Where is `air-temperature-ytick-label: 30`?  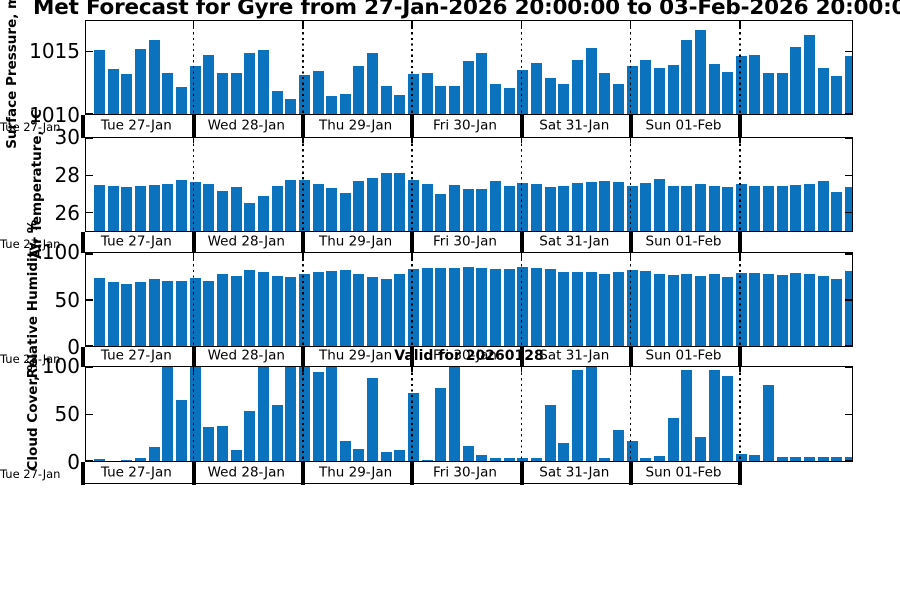 air-temperature-ytick-label: 30 is located at coordinates (67, 136).